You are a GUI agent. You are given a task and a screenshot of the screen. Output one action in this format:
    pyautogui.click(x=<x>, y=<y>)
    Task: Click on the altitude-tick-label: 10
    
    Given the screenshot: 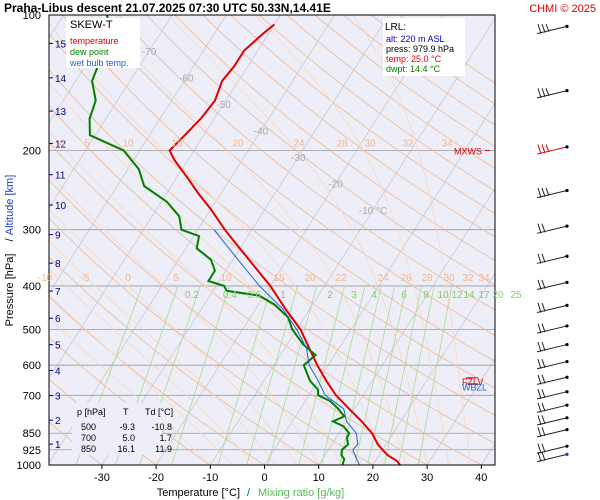 What is the action you would take?
    pyautogui.click(x=61, y=206)
    